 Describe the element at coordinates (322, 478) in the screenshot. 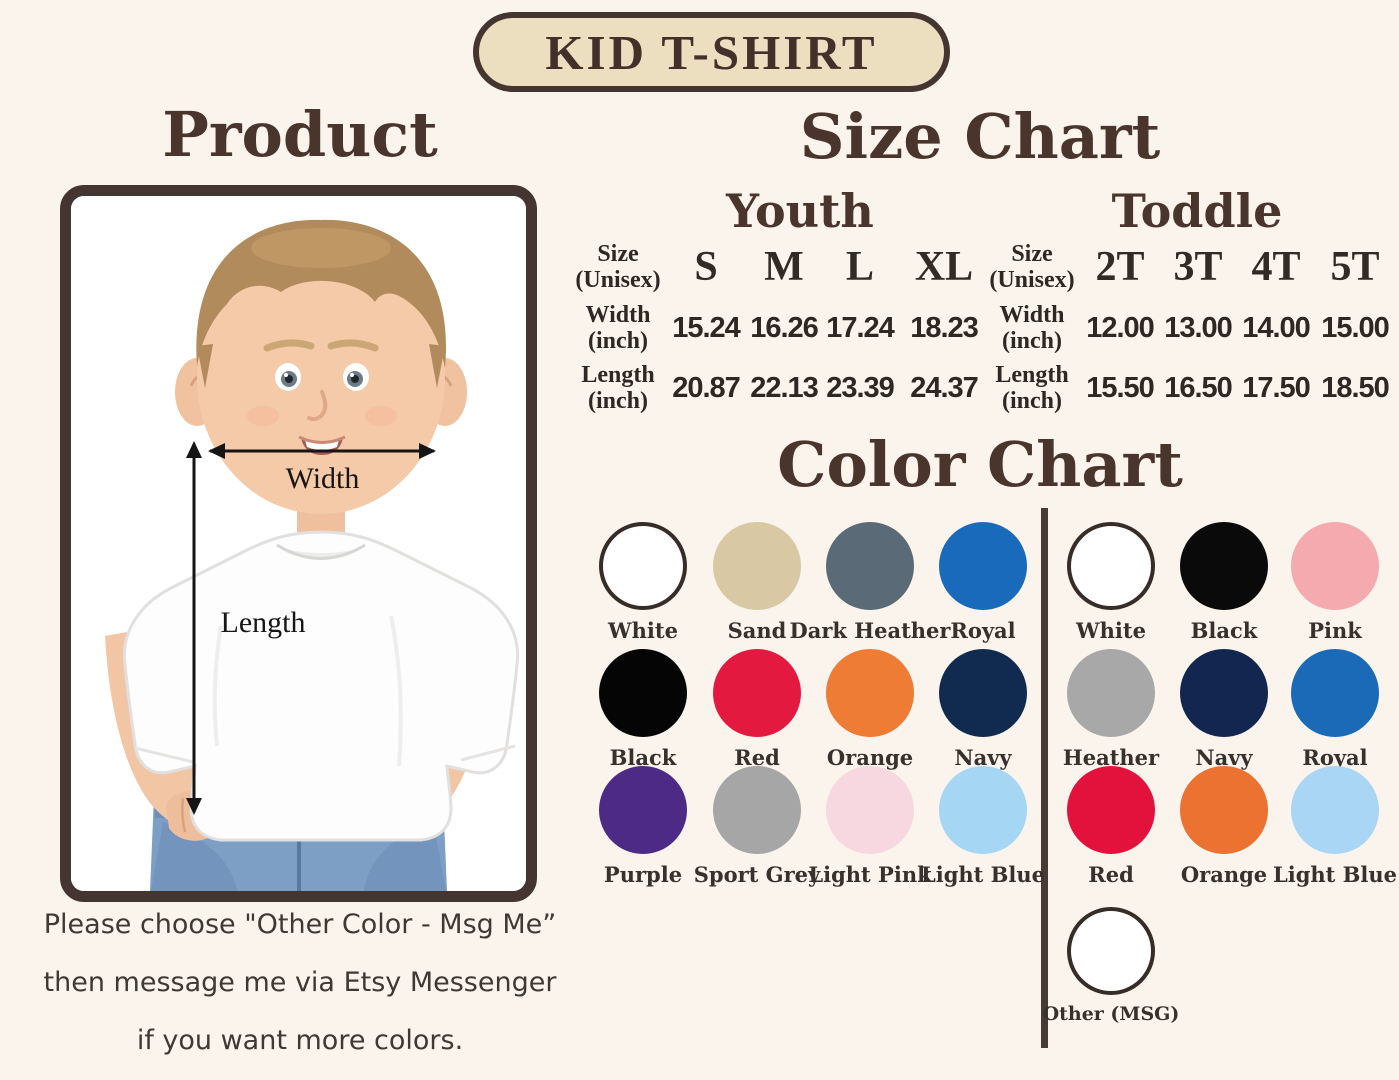

I see `width-arrow-label: Width` at that location.